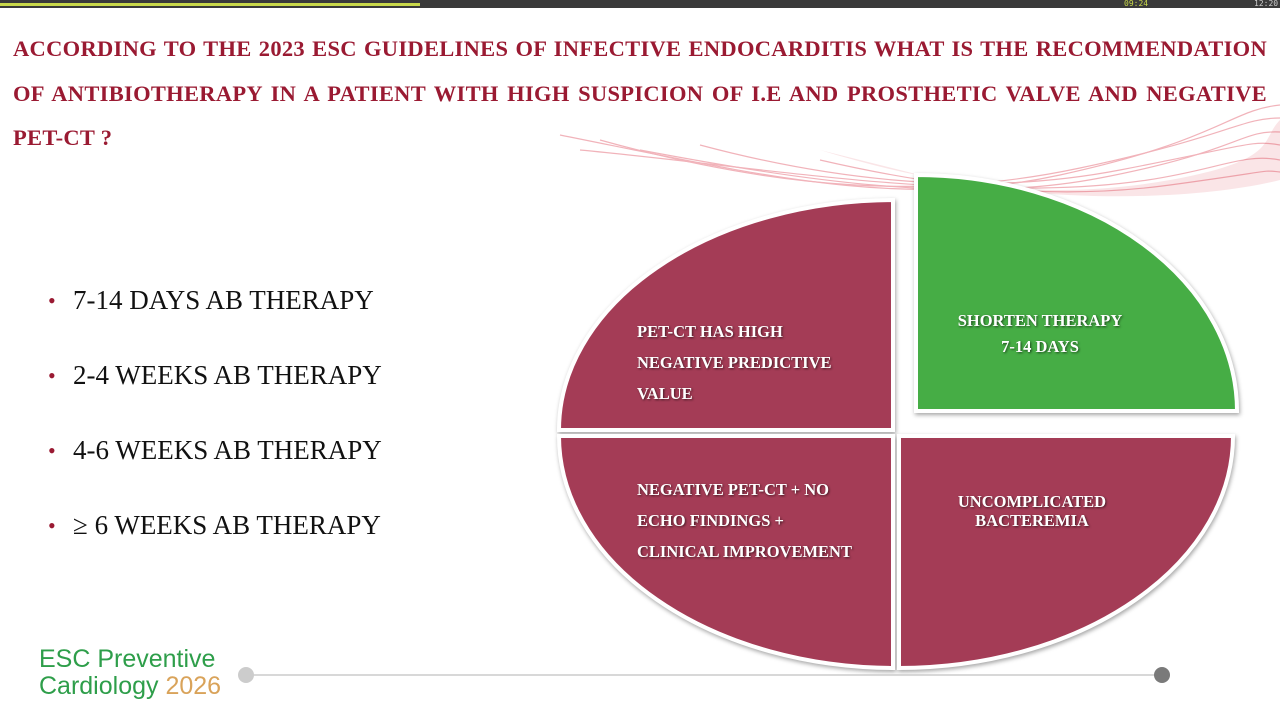 This screenshot has height=720, width=1280. What do you see at coordinates (227, 375) in the screenshot?
I see `option-text: 2-4 WEEKS AB THERAPY` at bounding box center [227, 375].